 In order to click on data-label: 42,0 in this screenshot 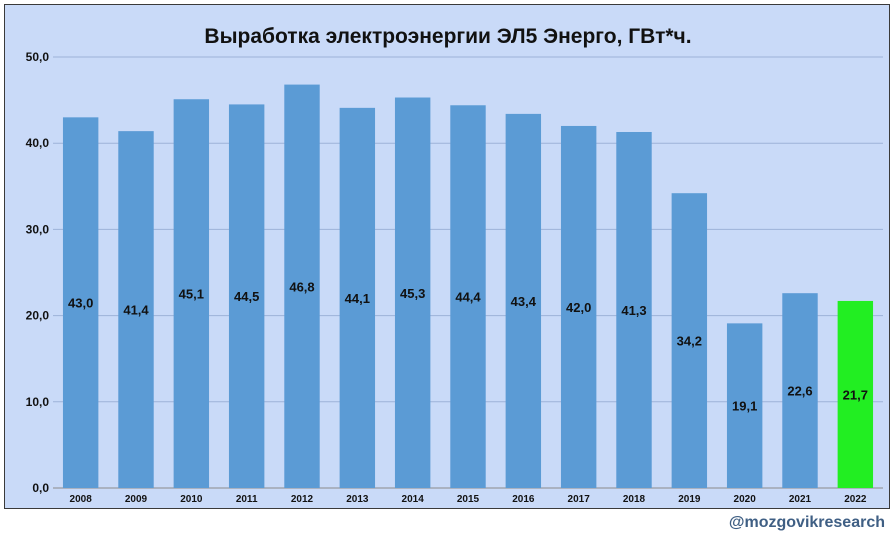, I will do `click(578, 307)`.